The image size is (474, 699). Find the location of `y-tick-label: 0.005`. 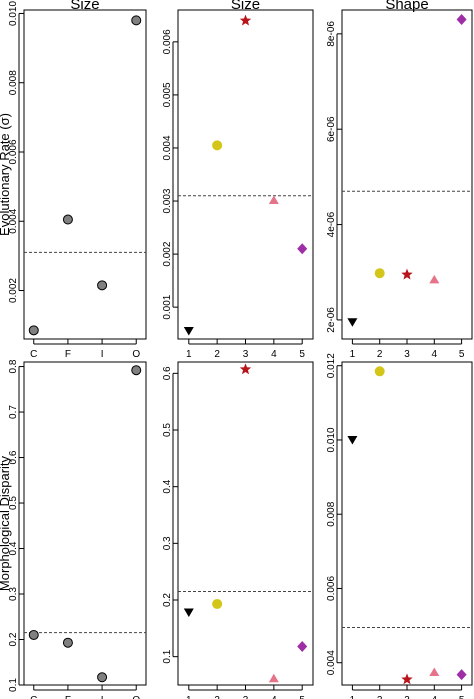

y-tick-label: 0.005 is located at coordinates (167, 94).